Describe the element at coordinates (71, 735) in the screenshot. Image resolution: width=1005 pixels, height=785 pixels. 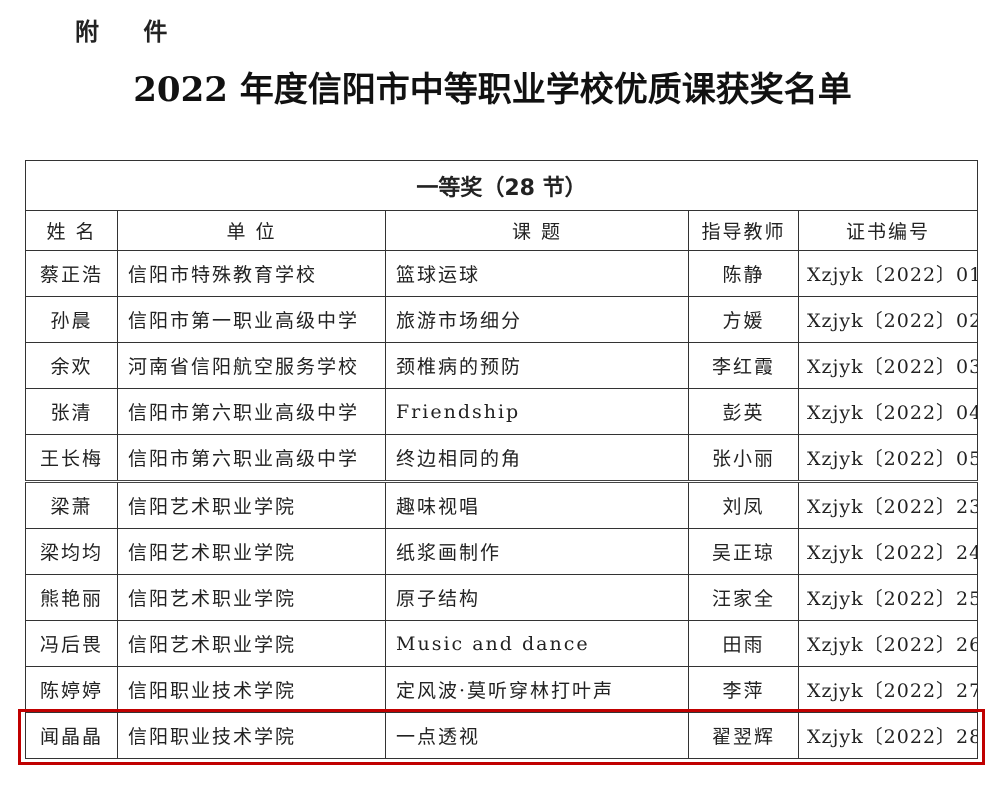
I see `cell-name: 闻晶晶` at that location.